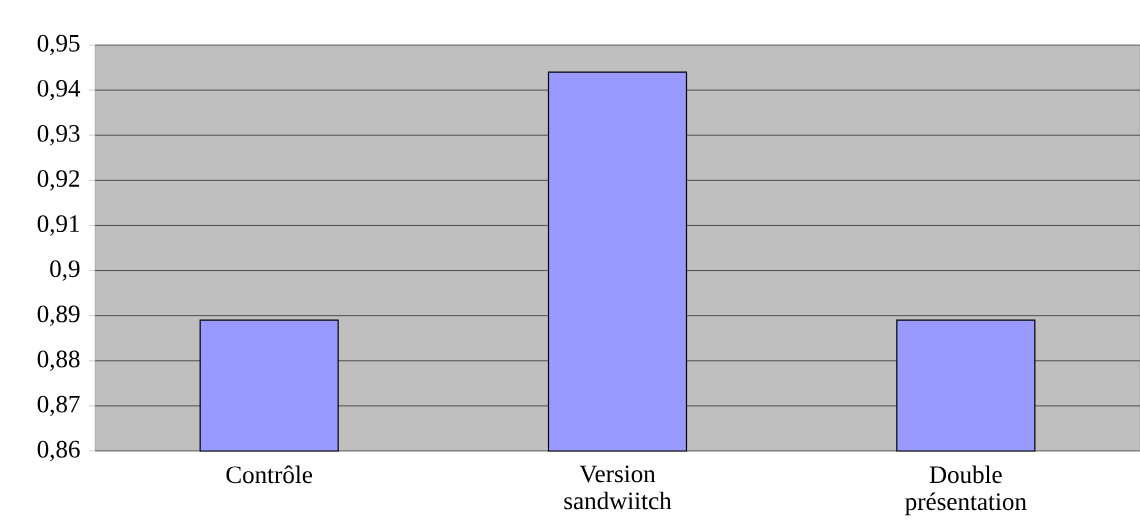 This screenshot has width=1140, height=531. What do you see at coordinates (59, 90) in the screenshot?
I see `y-tick-label: 0,94` at bounding box center [59, 90].